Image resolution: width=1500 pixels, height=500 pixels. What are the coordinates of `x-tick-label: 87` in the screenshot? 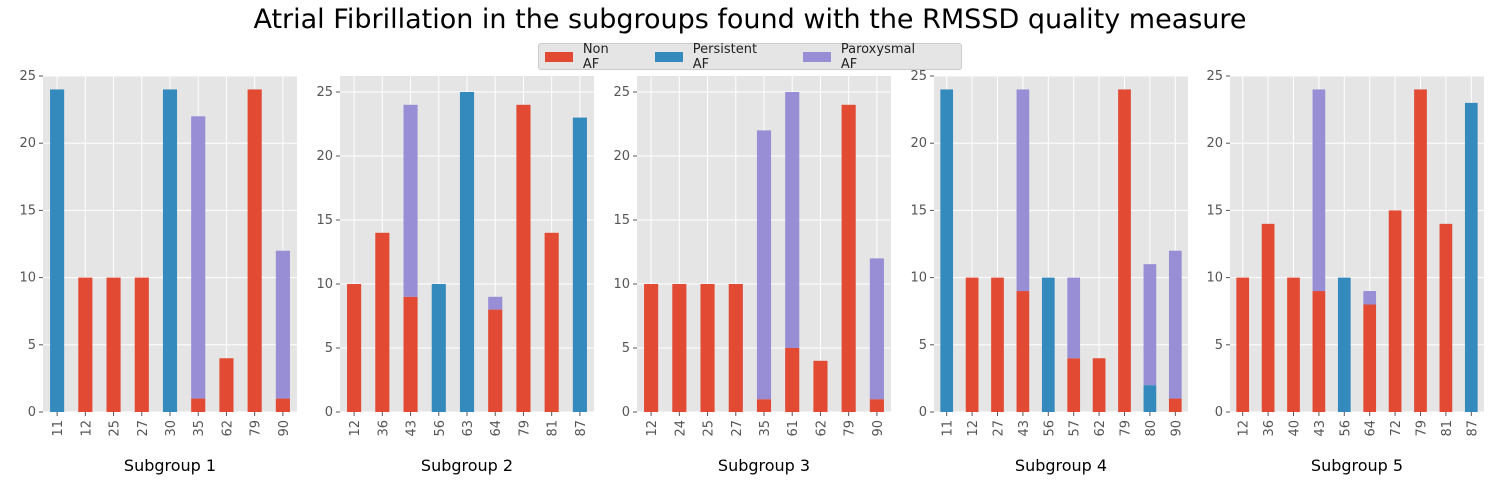 It's located at (1472, 428).